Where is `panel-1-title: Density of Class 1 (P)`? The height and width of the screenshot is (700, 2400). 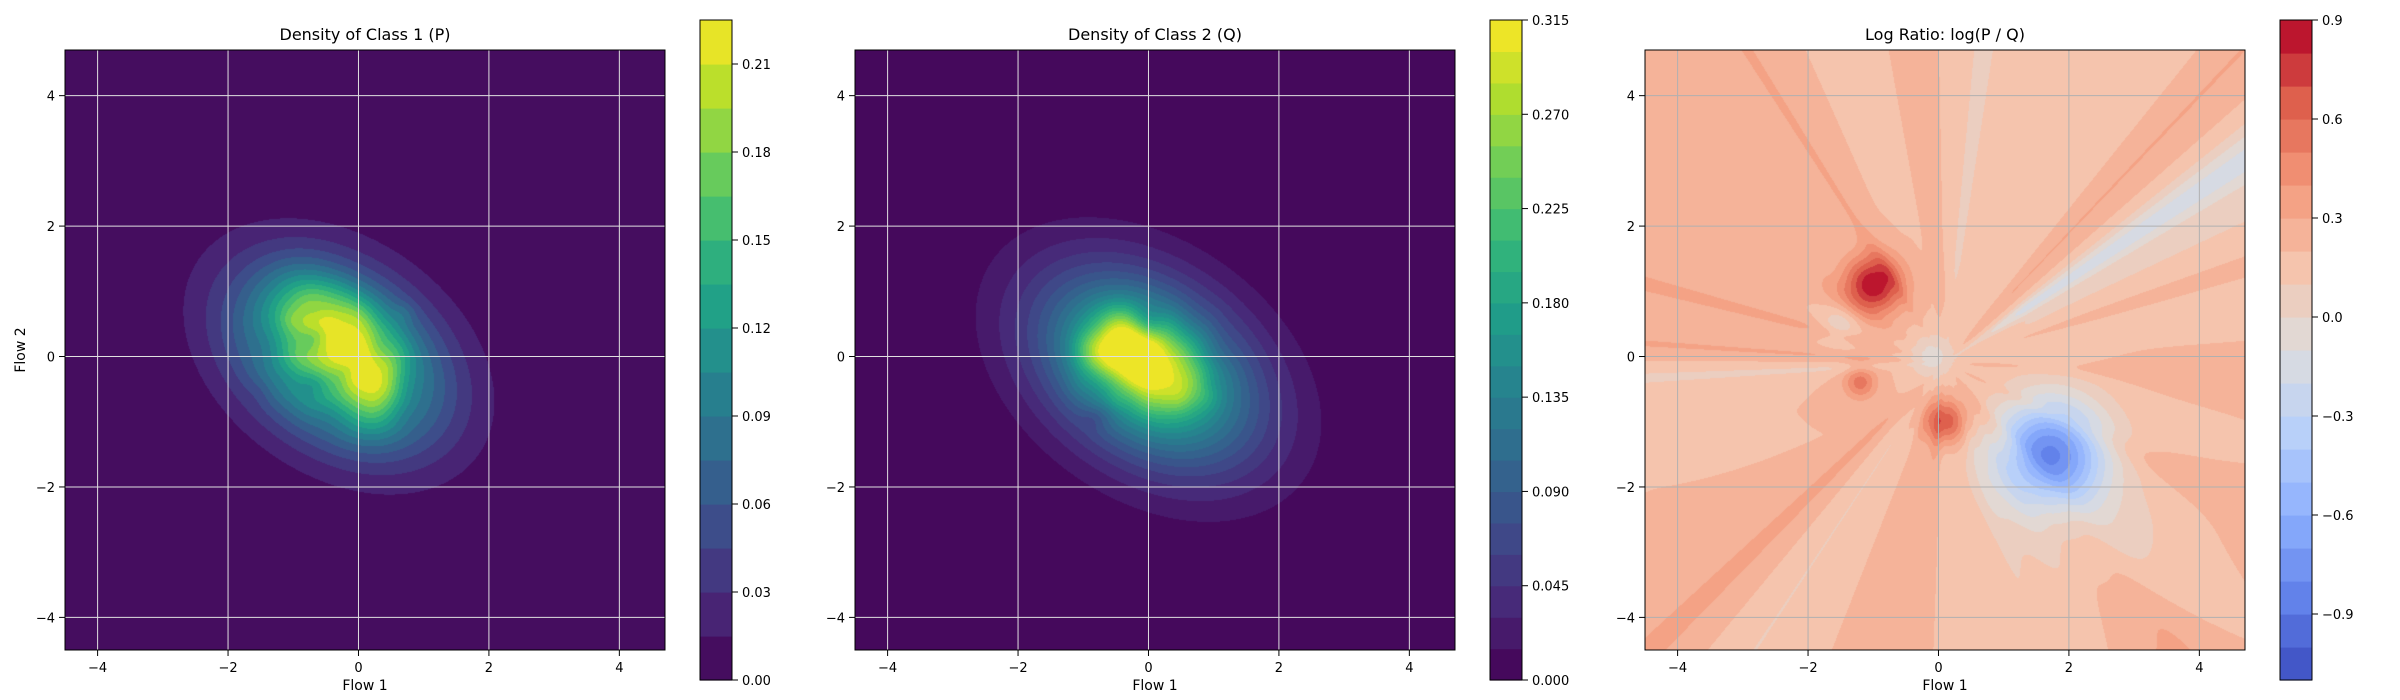
panel-1-title: Density of Class 1 (P) is located at coordinates (365, 34).